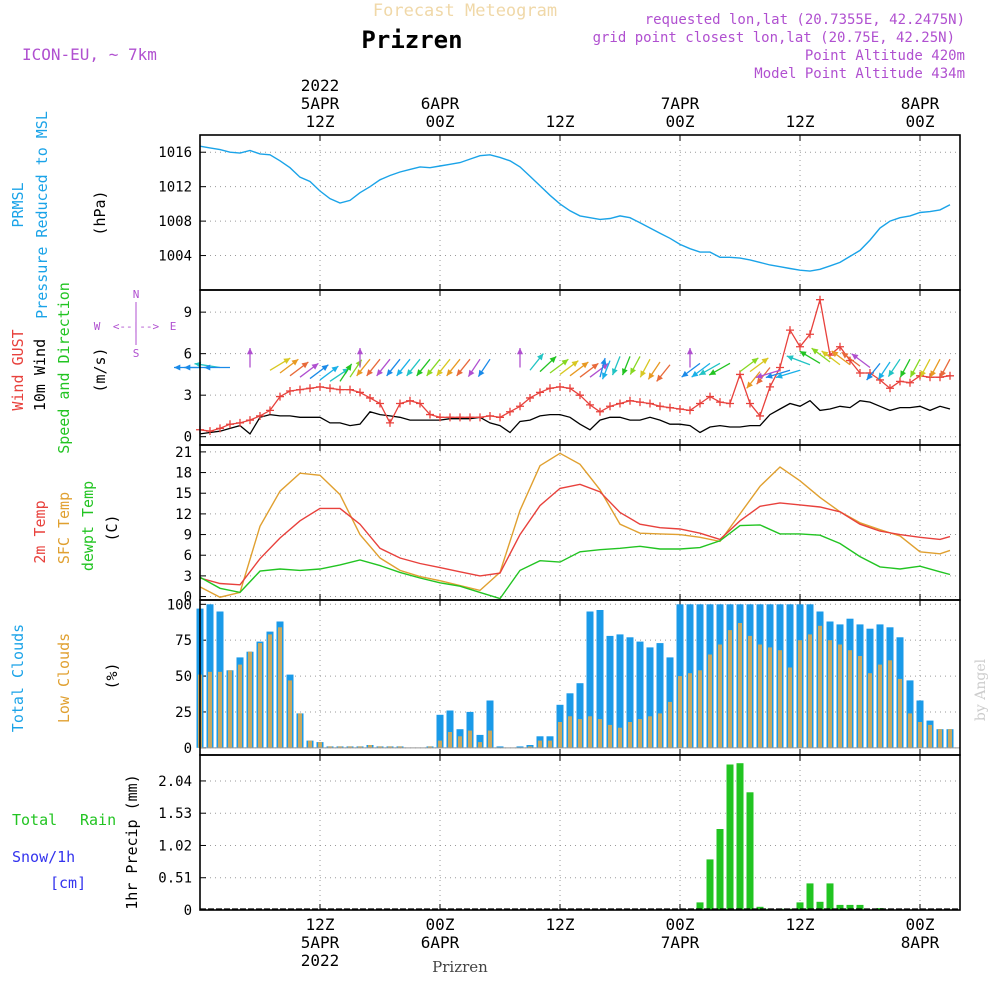  What do you see at coordinates (18, 678) in the screenshot?
I see `cloud-label-1: Total Clouds` at bounding box center [18, 678].